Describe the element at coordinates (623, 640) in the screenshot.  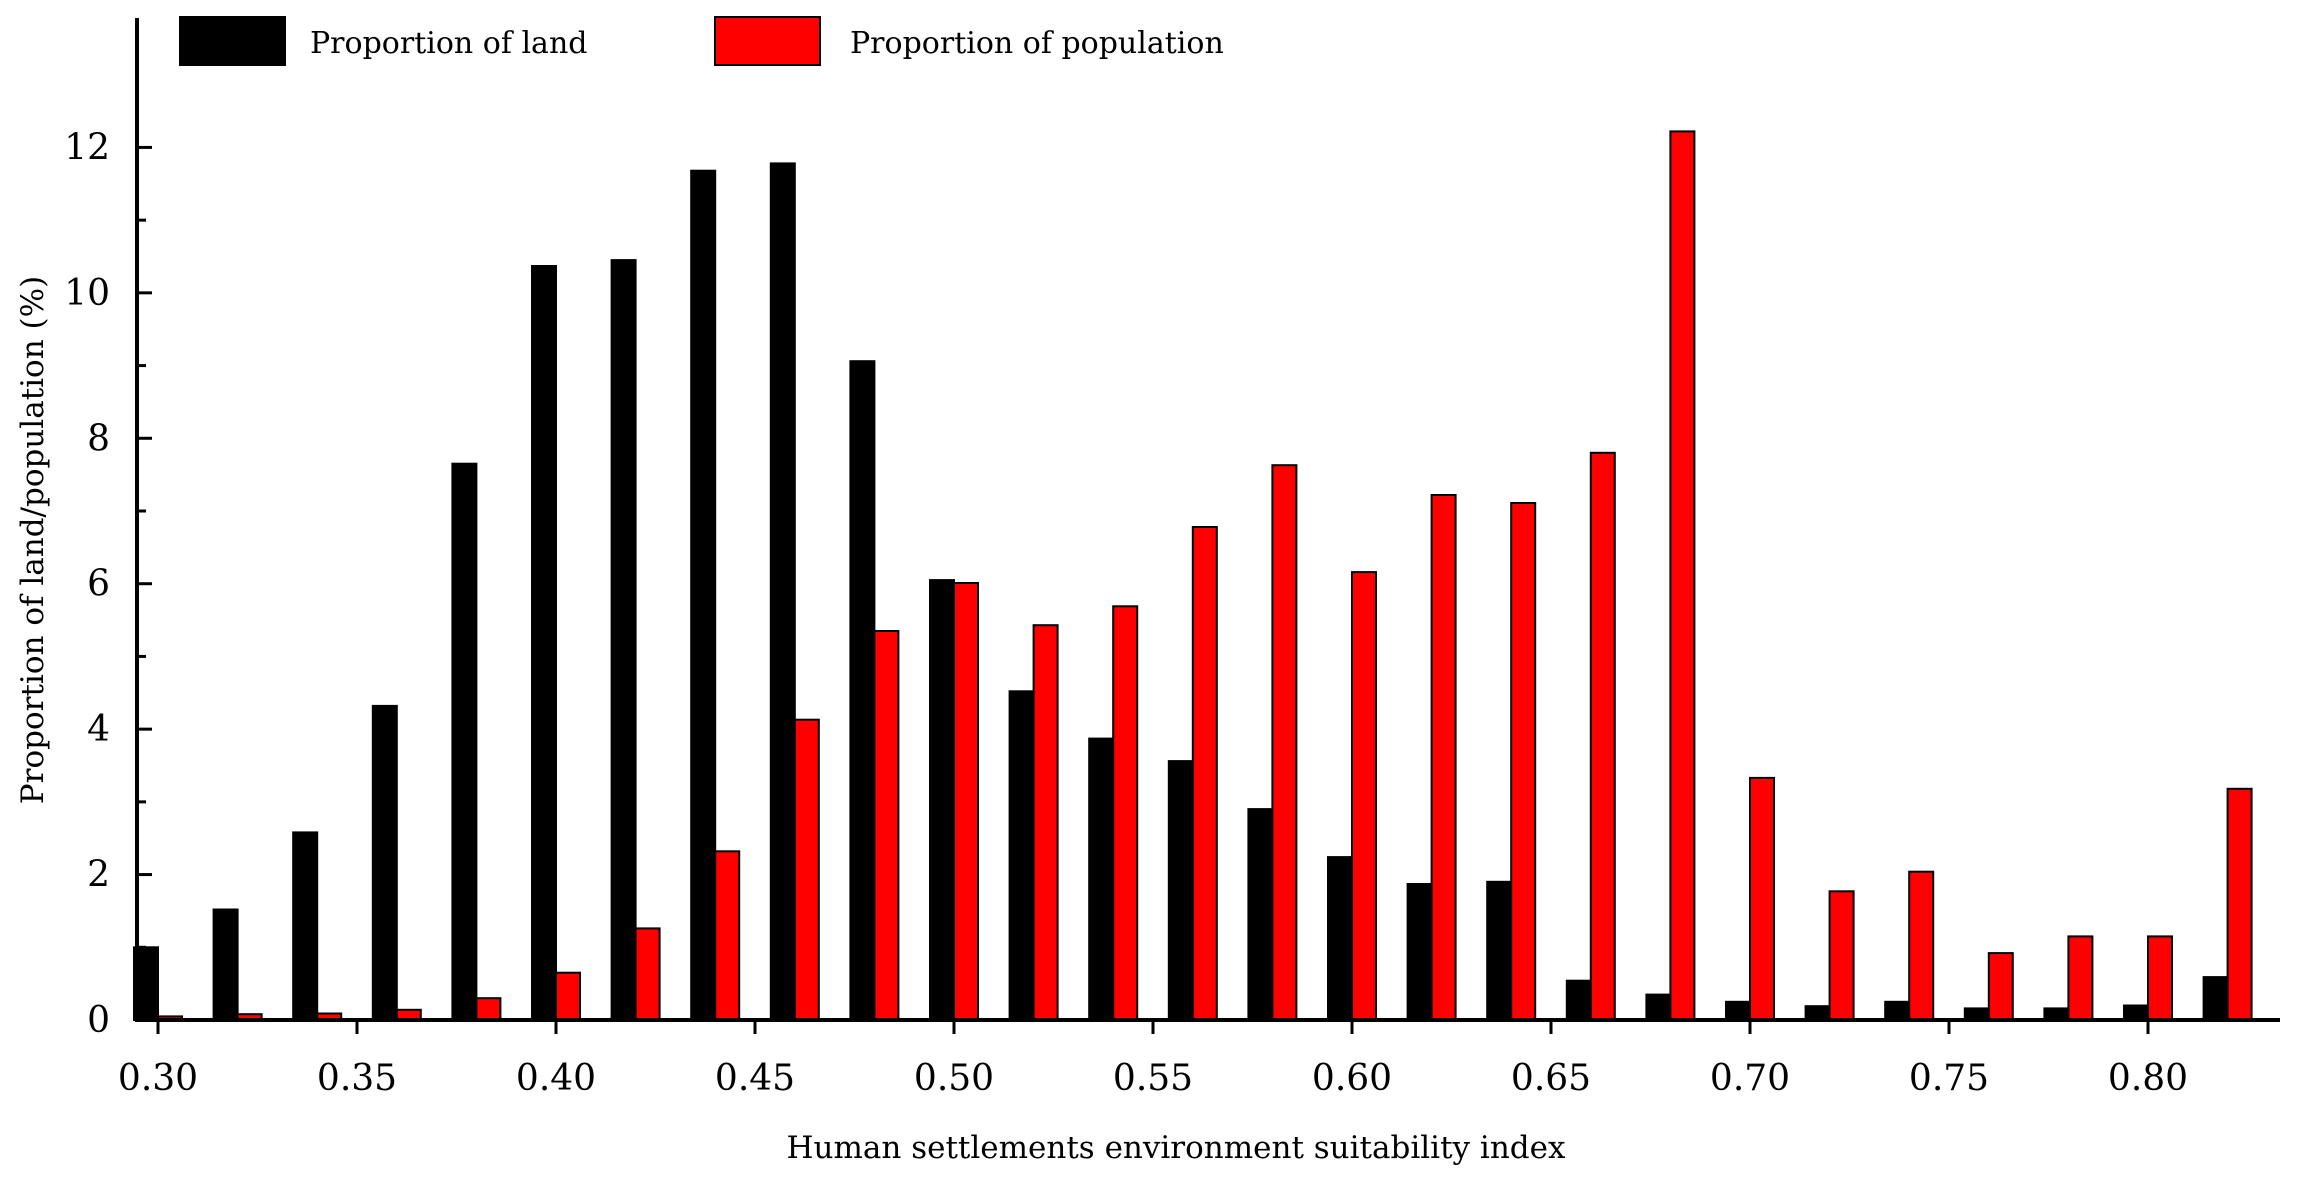
I see `bar-land-0.42` at that location.